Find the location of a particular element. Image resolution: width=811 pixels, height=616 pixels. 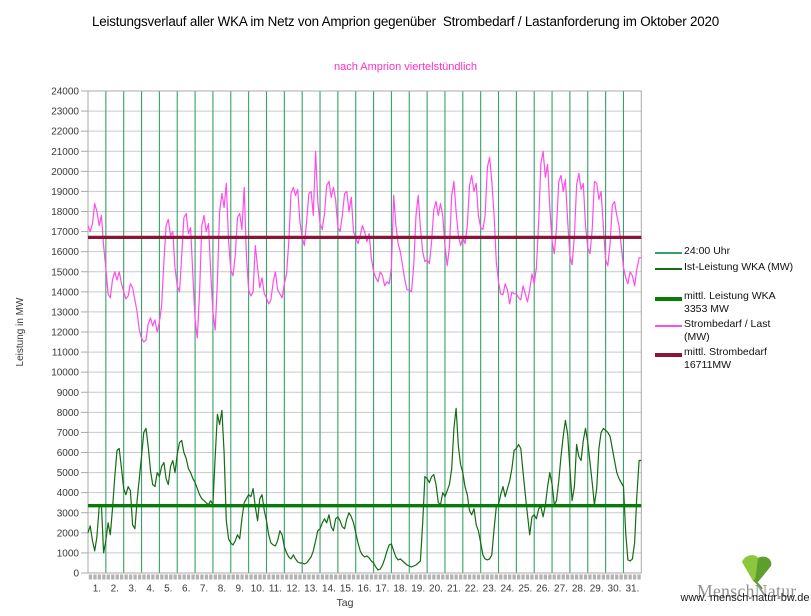

x-tick-label: 4. is located at coordinates (150, 589).